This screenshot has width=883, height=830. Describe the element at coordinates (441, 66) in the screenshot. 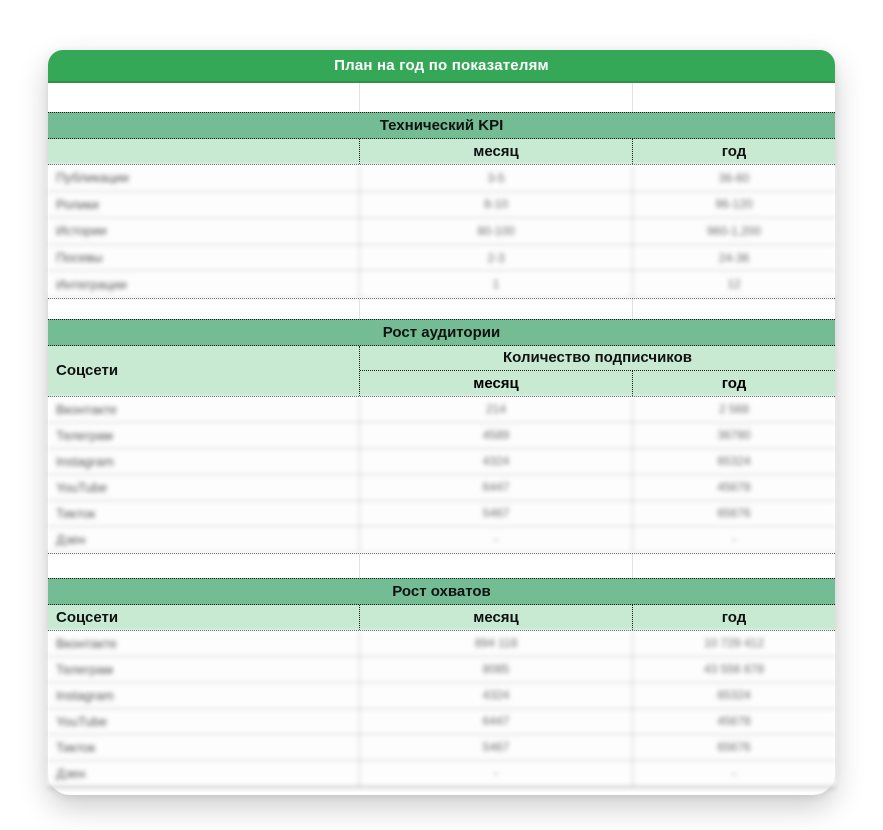

I see `page-title: План на год по показателям` at that location.